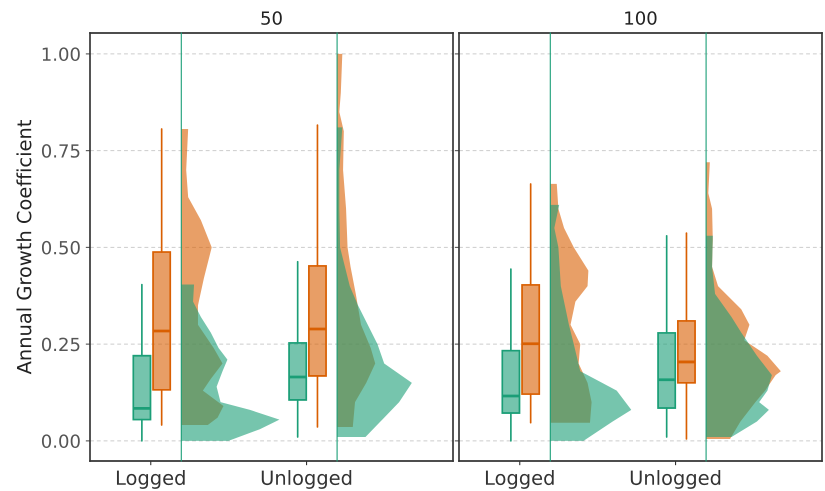 The height and width of the screenshot is (491, 825). Describe the element at coordinates (24, 247) in the screenshot. I see `y-axis-title: Annual Growth Coefficient` at that location.